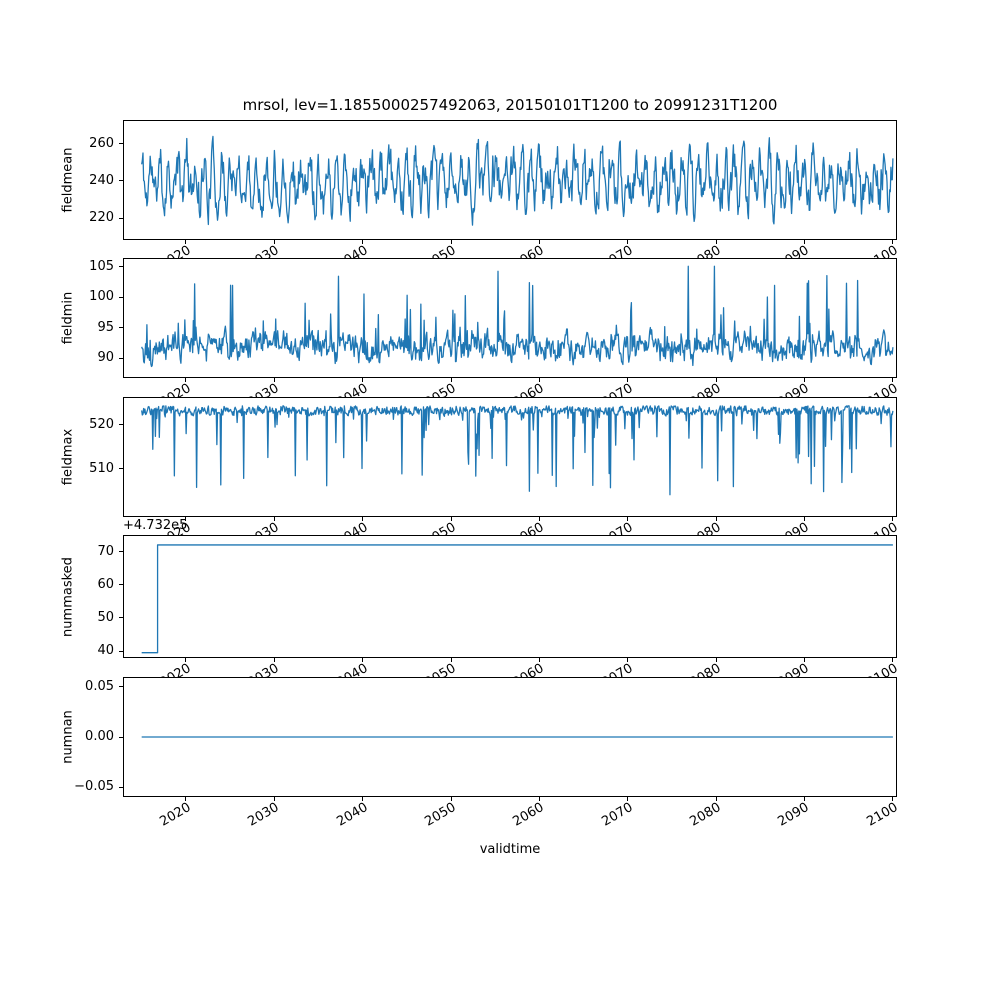  Describe the element at coordinates (528, 815) in the screenshot. I see `x-tick-label-text: 2060` at that location.